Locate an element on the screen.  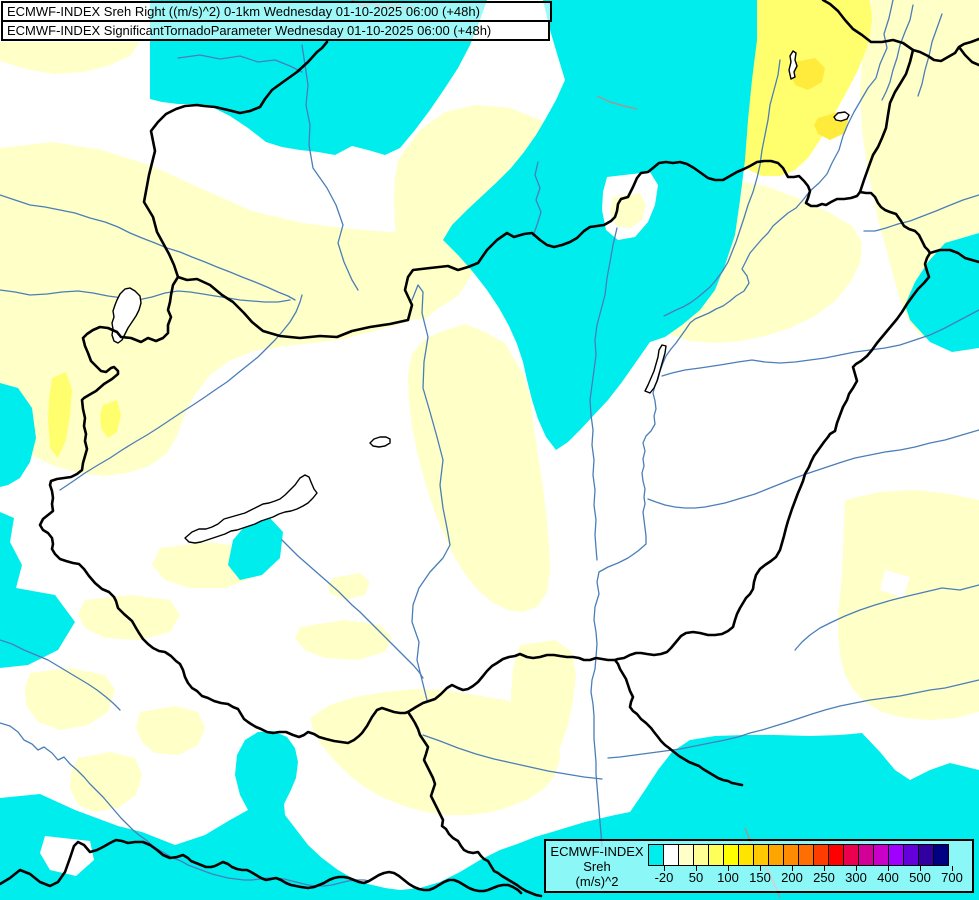
legend-tick-label: 150 is located at coordinates (760, 877).